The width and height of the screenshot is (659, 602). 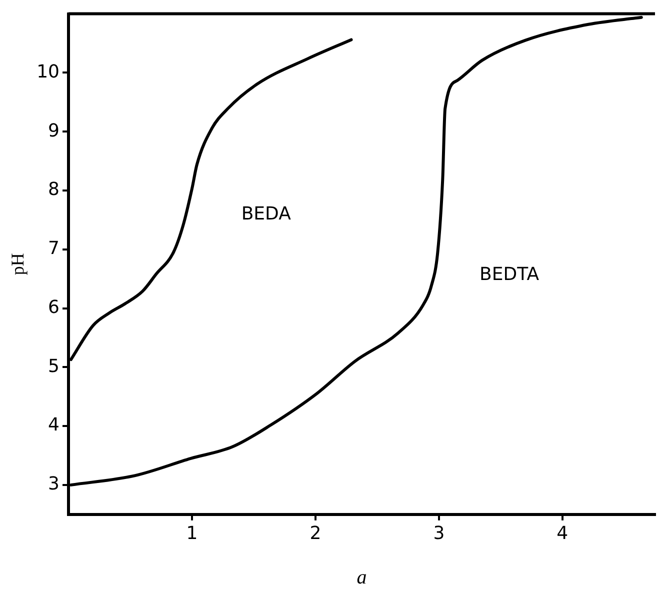 What do you see at coordinates (54, 189) in the screenshot?
I see `y-tick-label: 8` at bounding box center [54, 189].